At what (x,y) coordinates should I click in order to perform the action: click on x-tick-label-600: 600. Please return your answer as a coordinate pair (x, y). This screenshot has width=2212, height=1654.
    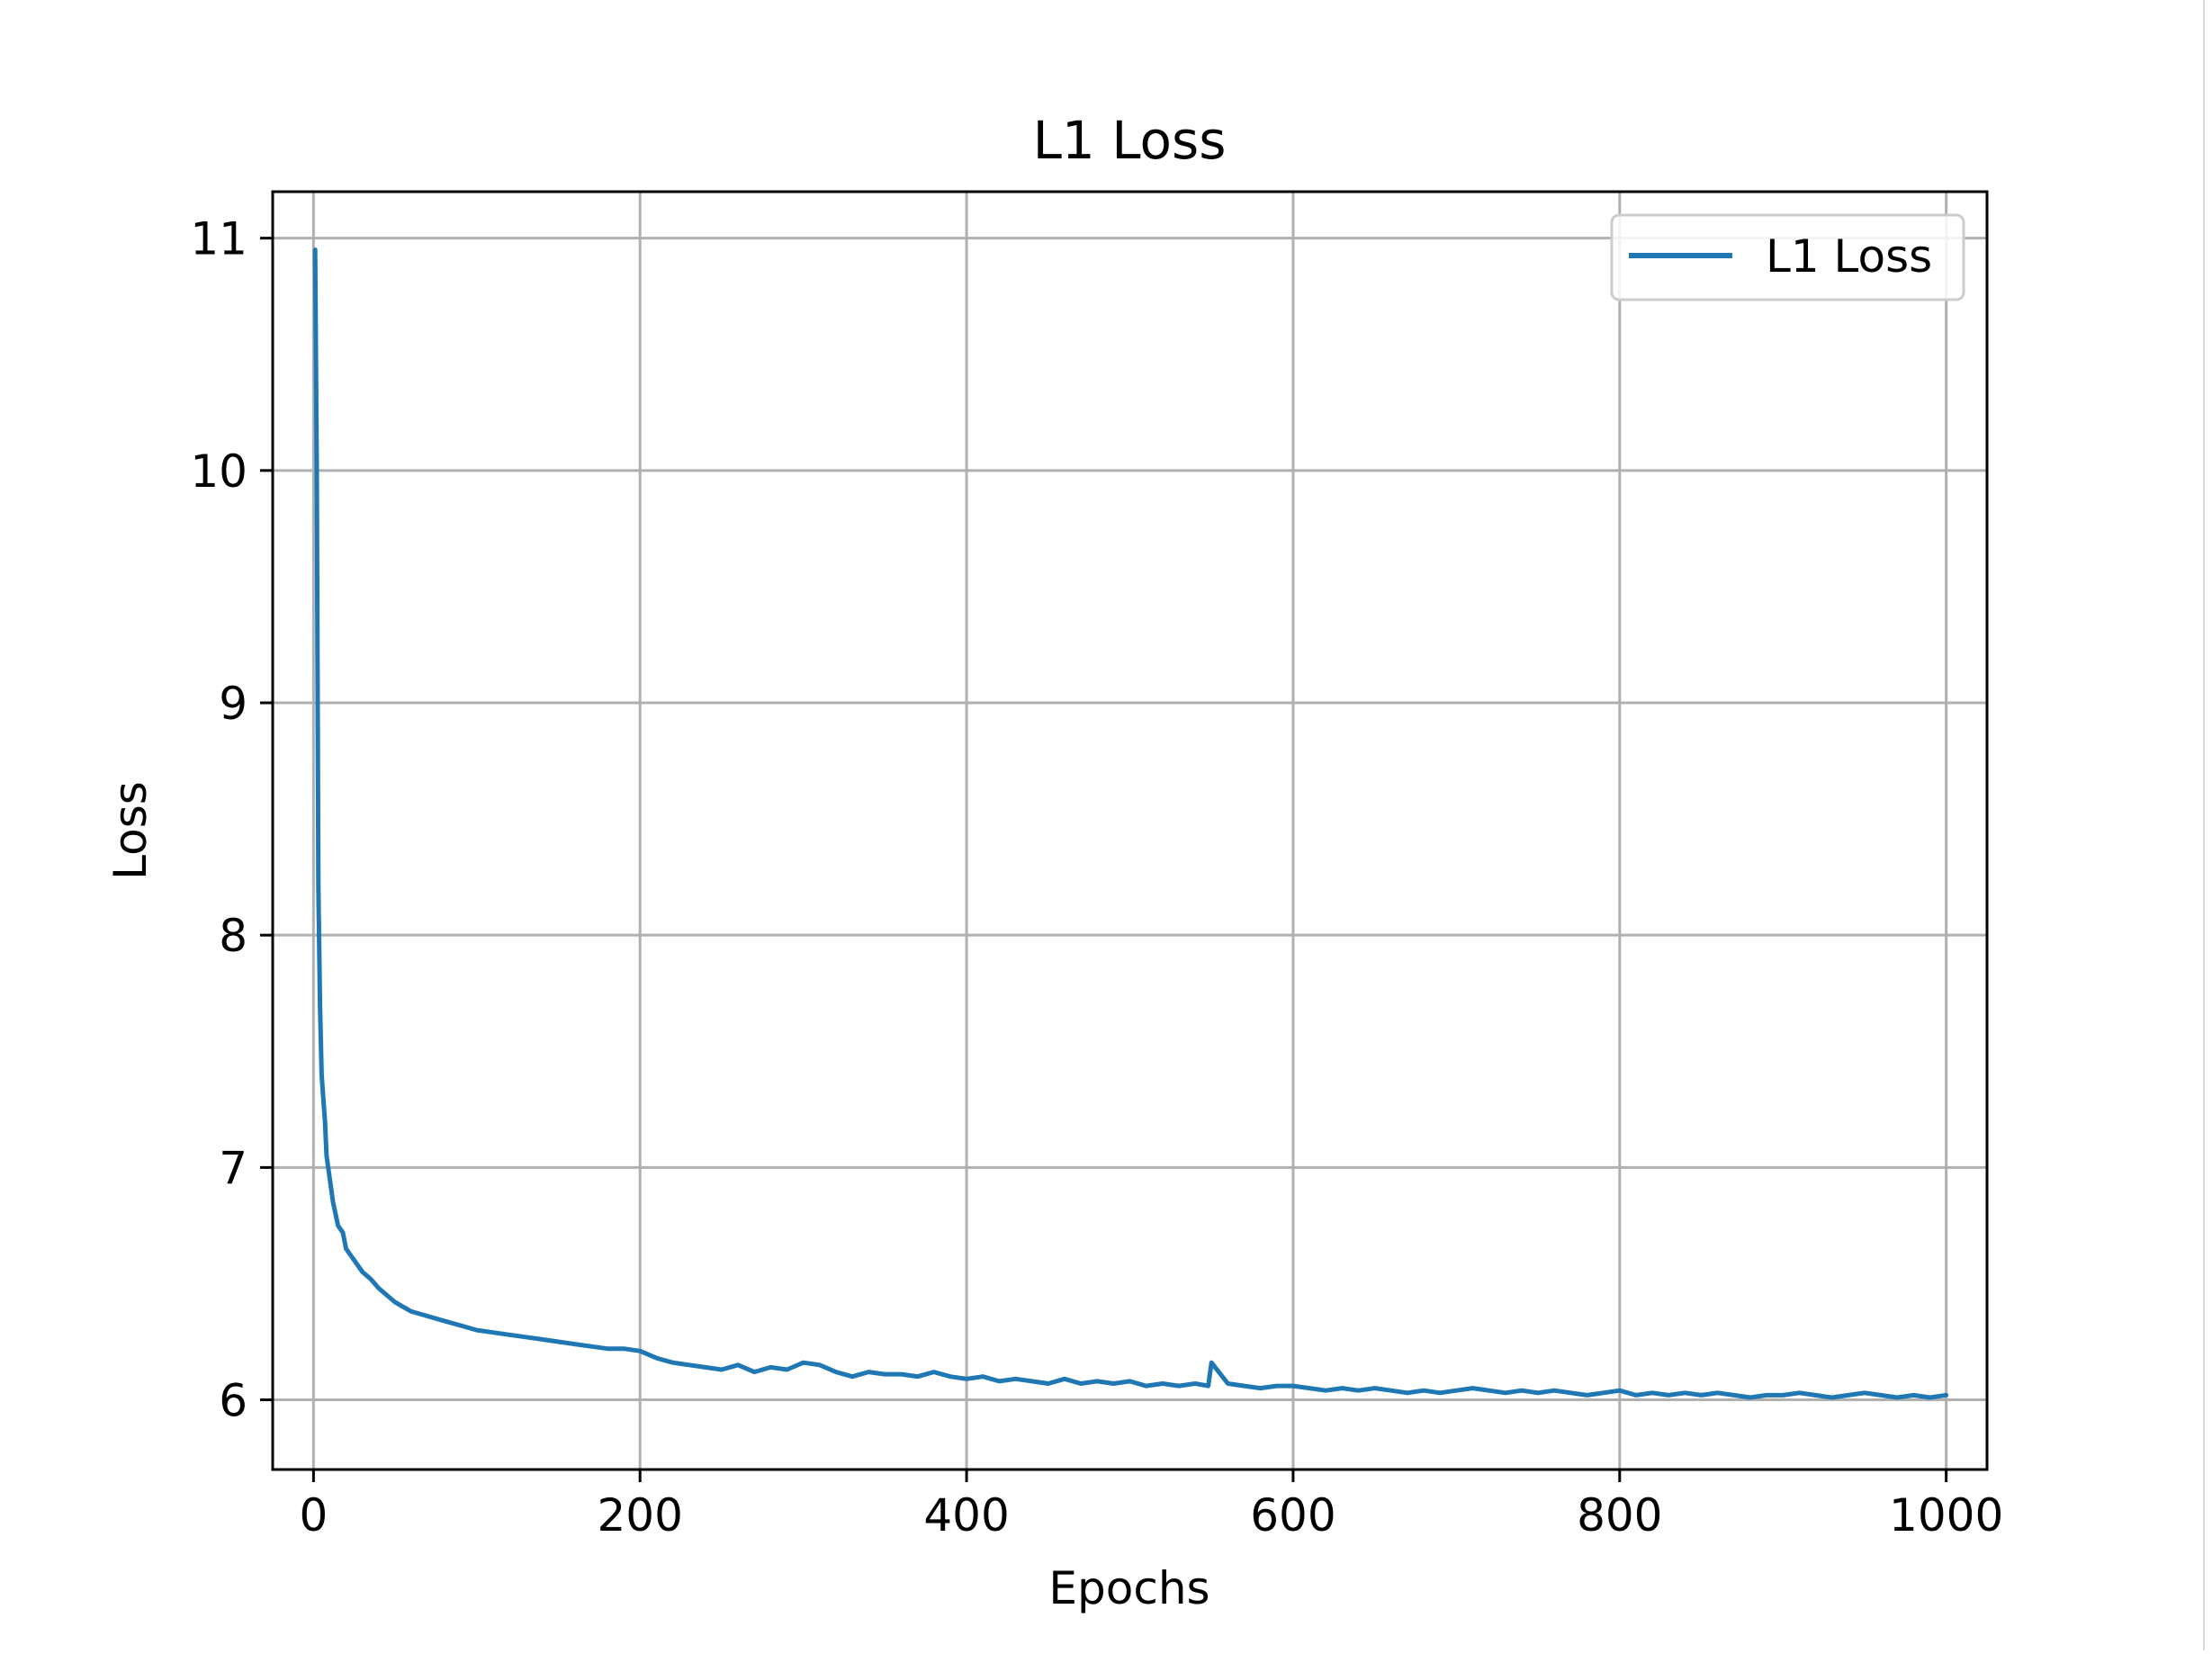
    Looking at the image, I should click on (1292, 1515).